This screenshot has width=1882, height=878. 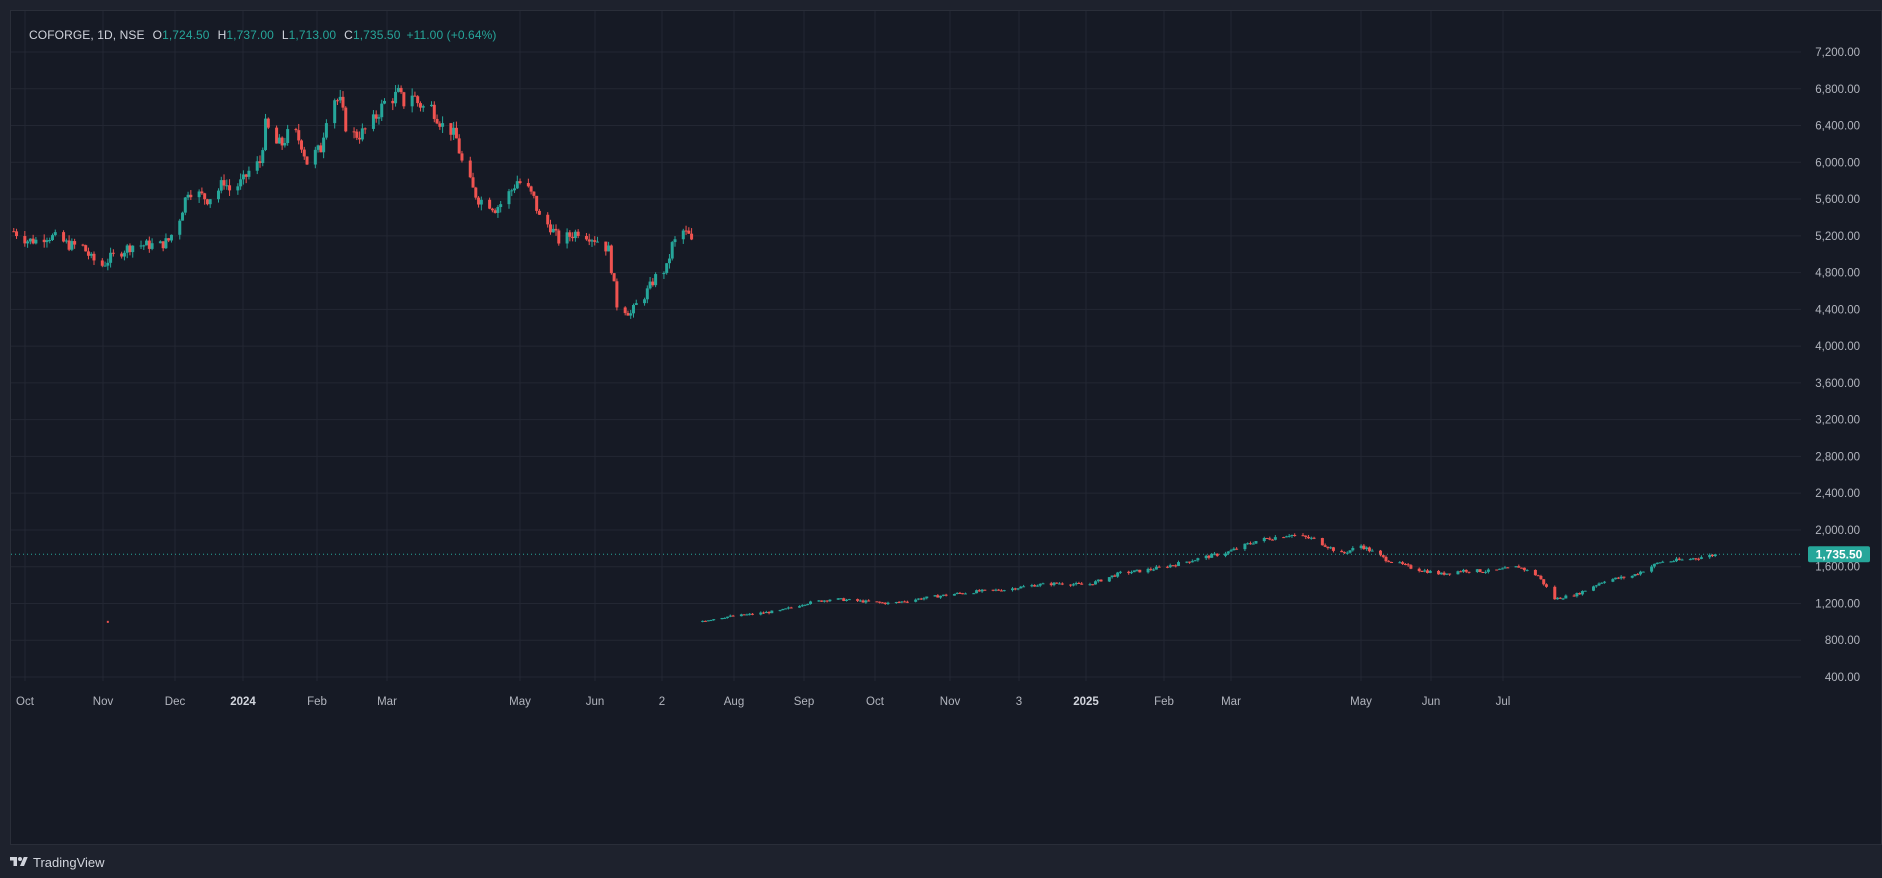 I want to click on close-key: C, so click(x=348, y=35).